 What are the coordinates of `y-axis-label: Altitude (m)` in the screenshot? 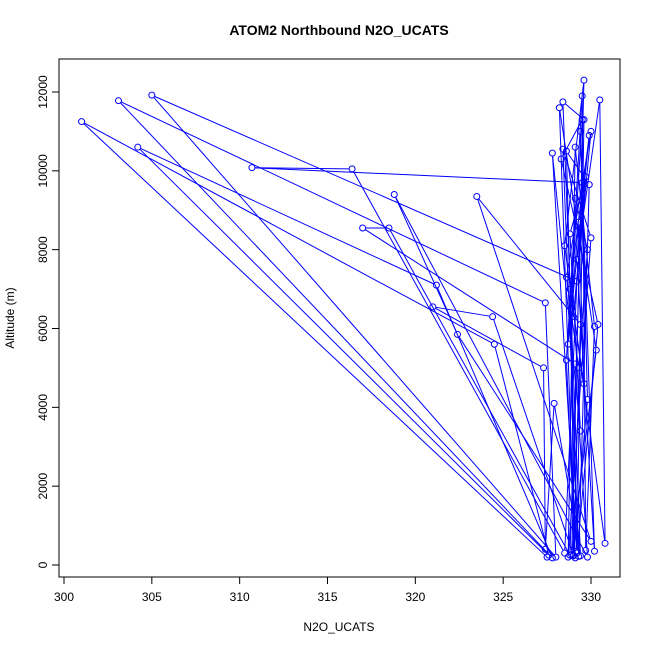 It's located at (10, 317).